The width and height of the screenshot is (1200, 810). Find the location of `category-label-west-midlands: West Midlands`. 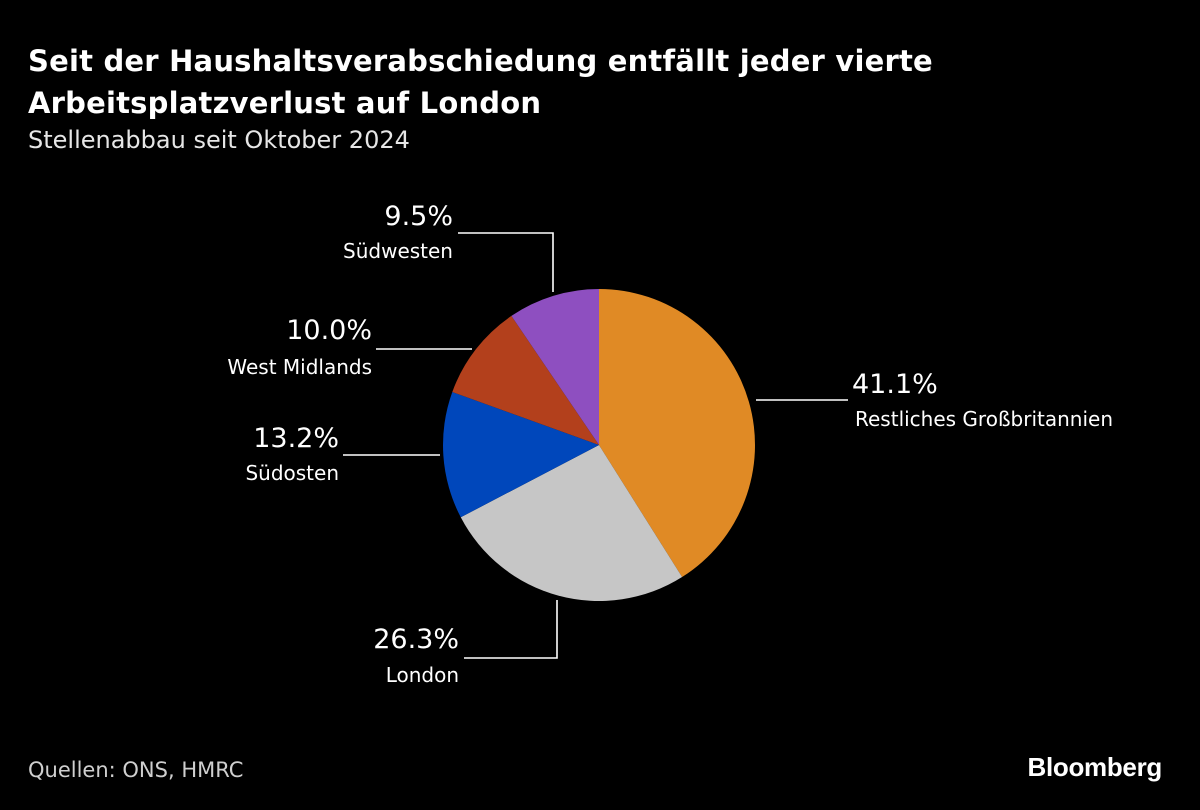

category-label-west-midlands: West Midlands is located at coordinates (299, 367).